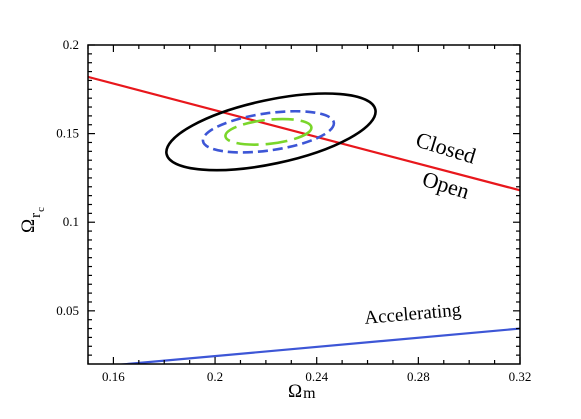 This screenshot has height=419, width=581. Describe the element at coordinates (446, 148) in the screenshot. I see `annotation-closed: Closed` at that location.